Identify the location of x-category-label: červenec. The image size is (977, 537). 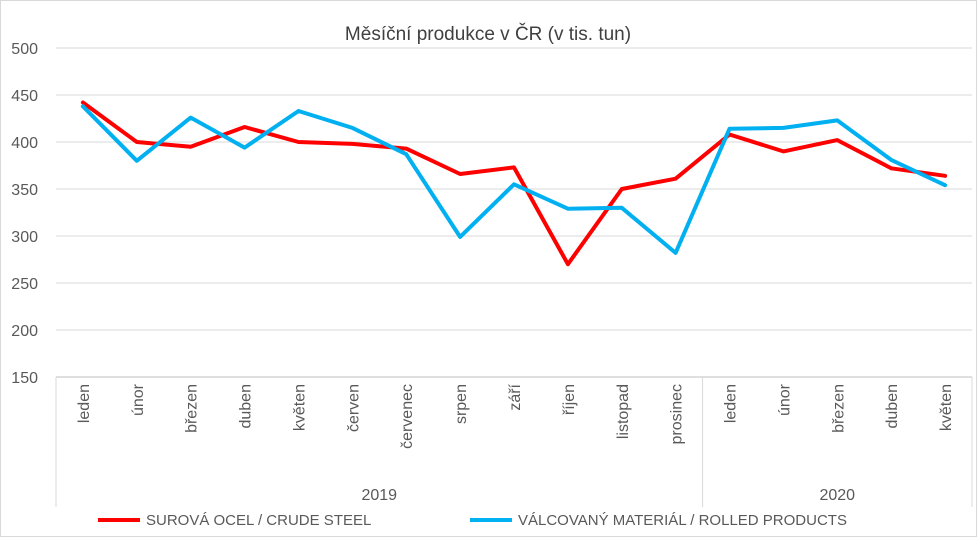
(407, 416).